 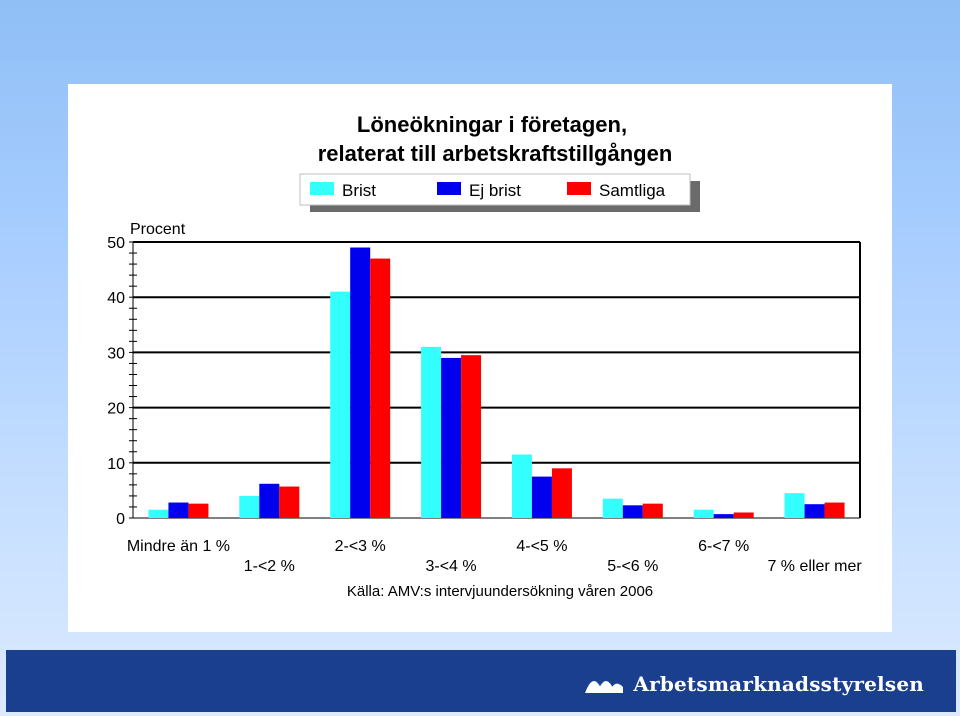 I want to click on legend-box, so click(x=495, y=189).